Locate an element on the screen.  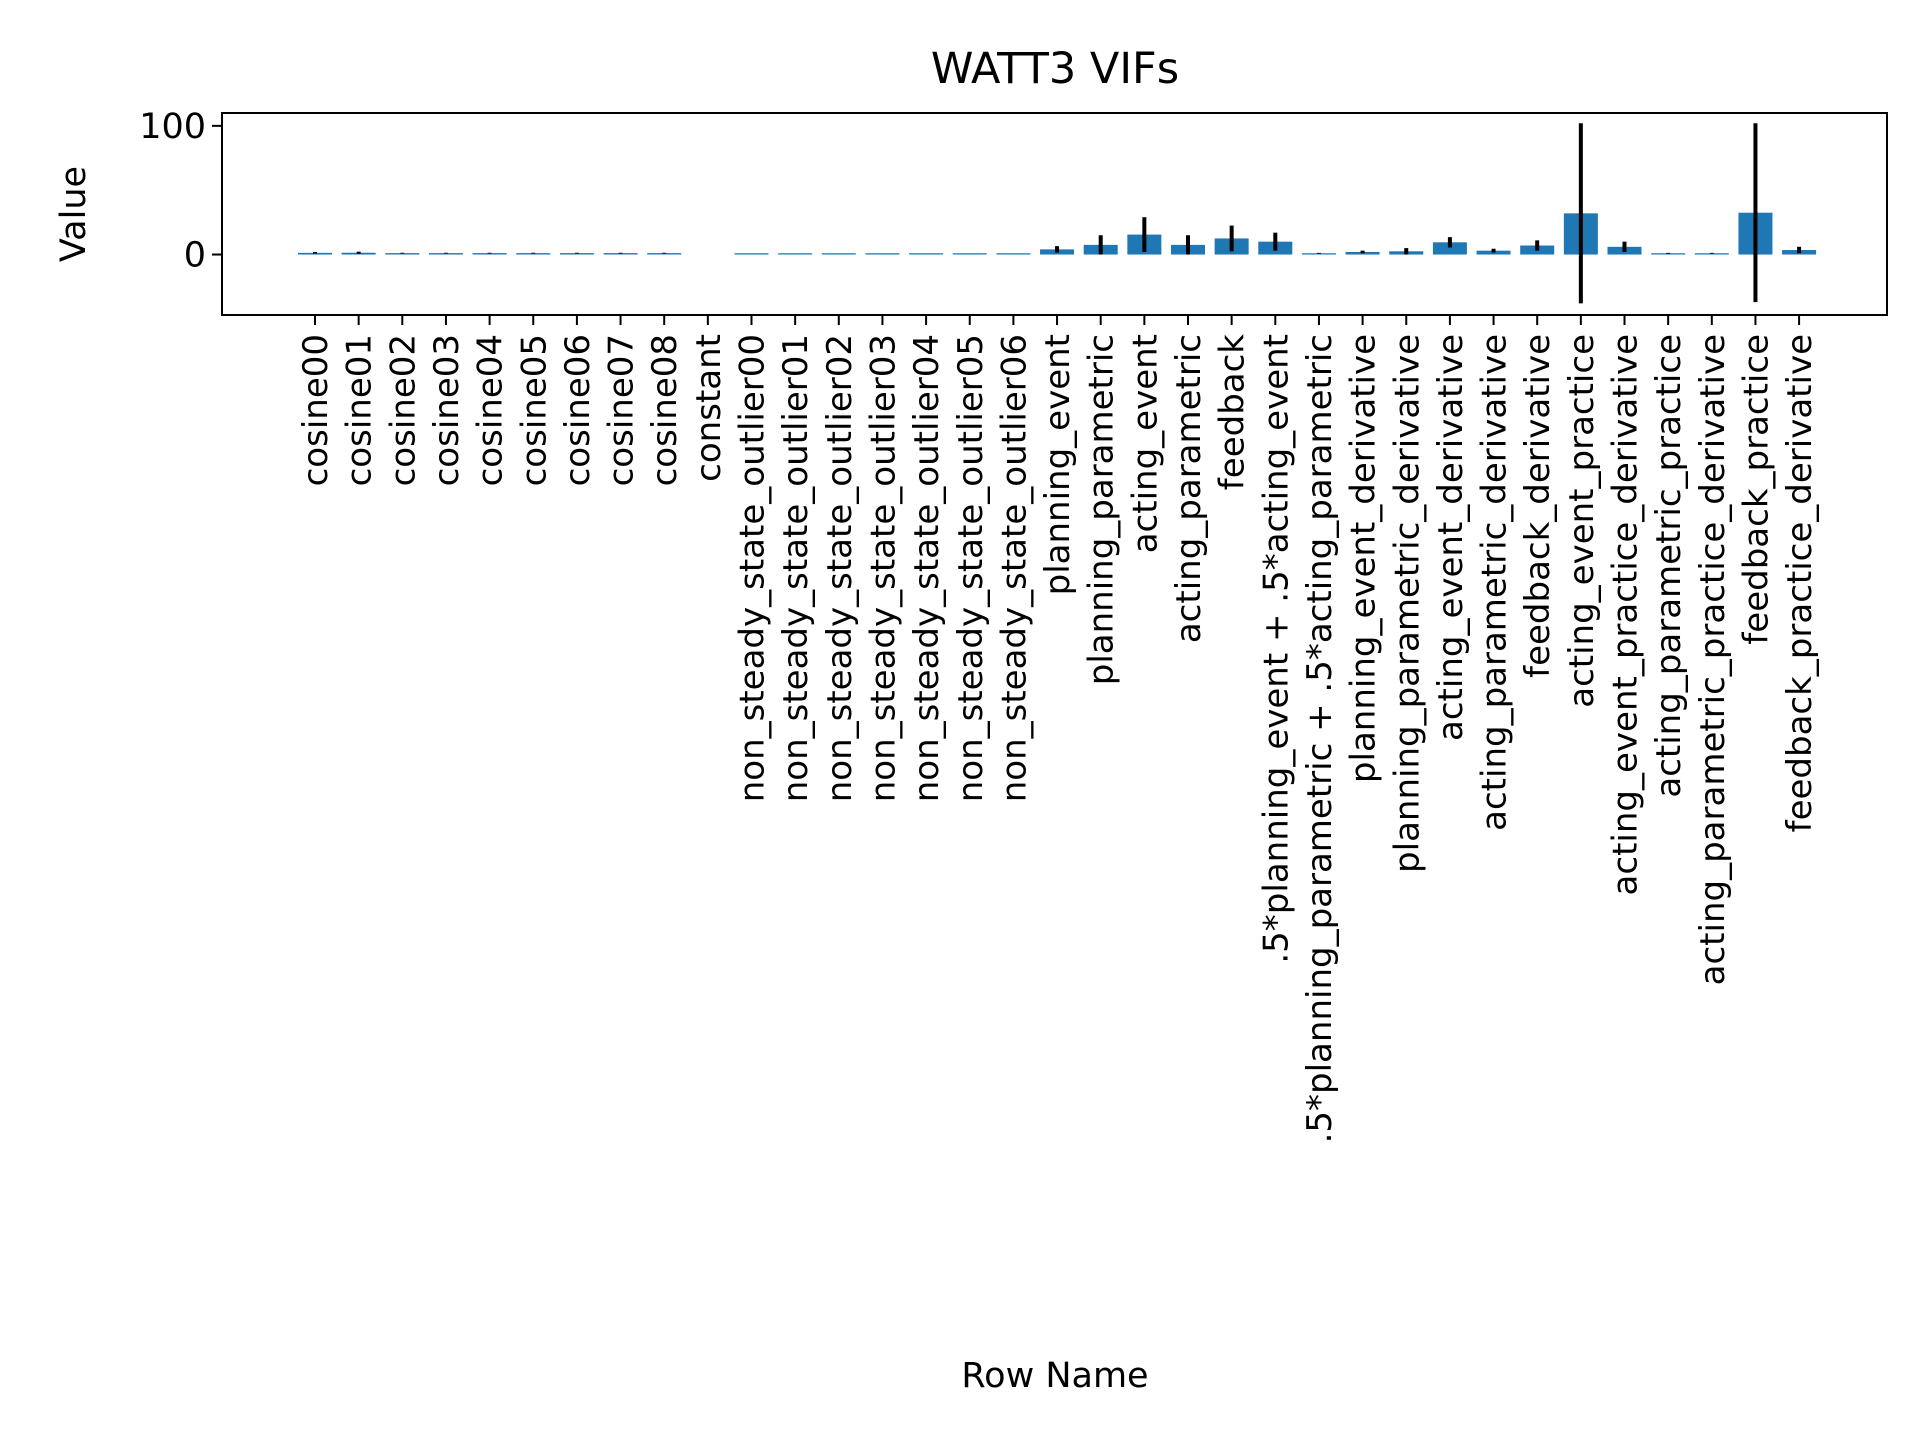
x-tick-label: acting_event is located at coordinates (1145, 443).